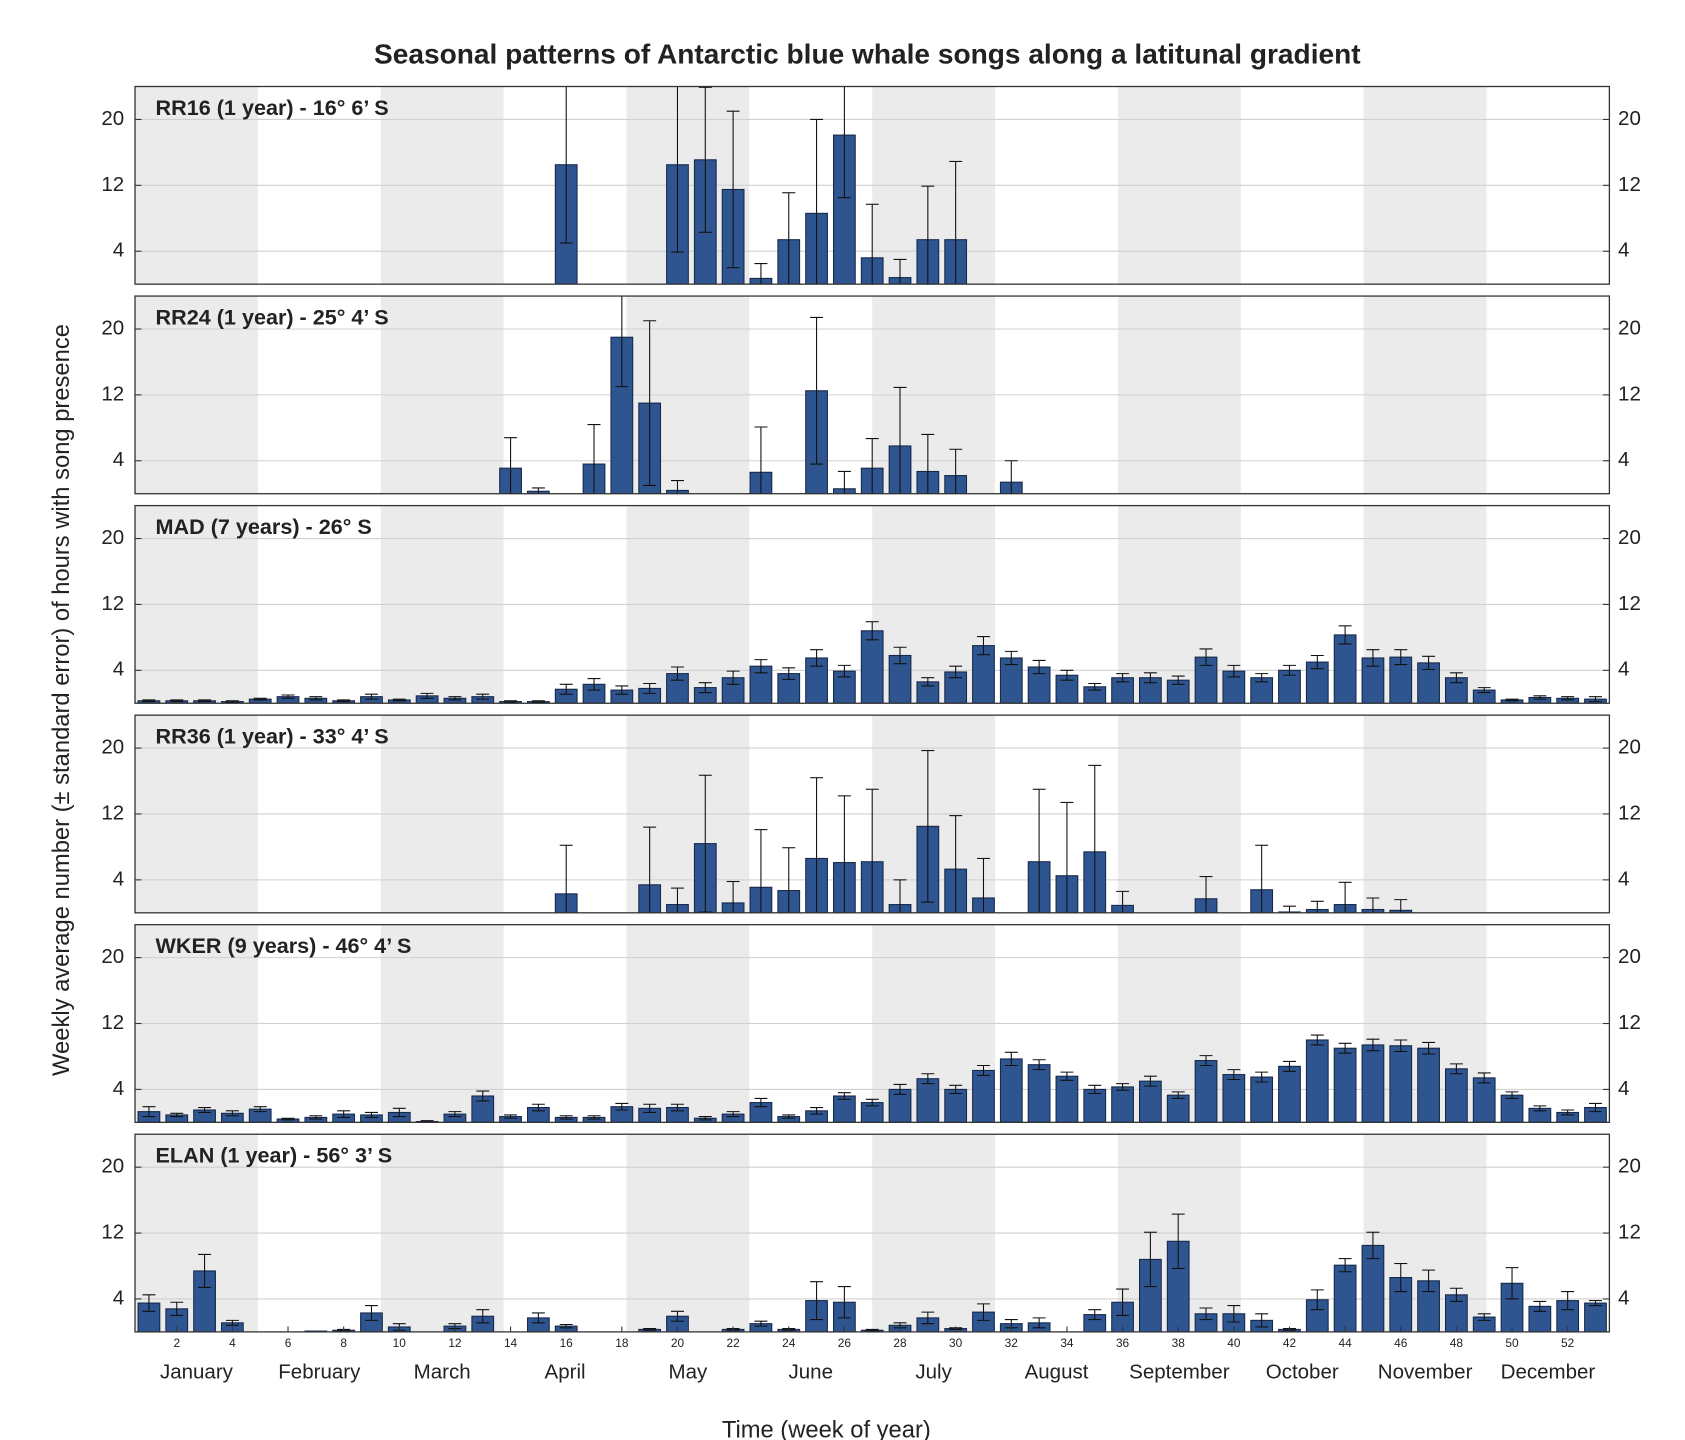 This screenshot has height=1440, width=1685. What do you see at coordinates (1401, 1343) in the screenshot?
I see `x-tick-label: 46` at bounding box center [1401, 1343].